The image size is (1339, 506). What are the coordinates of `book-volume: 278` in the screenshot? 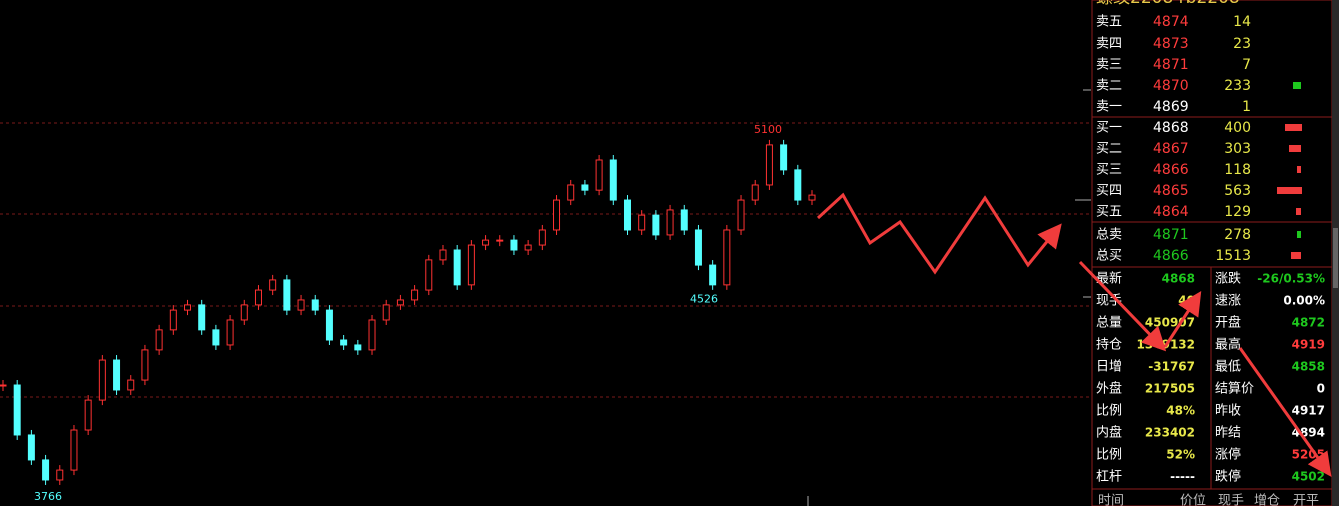 It's located at (1237, 235).